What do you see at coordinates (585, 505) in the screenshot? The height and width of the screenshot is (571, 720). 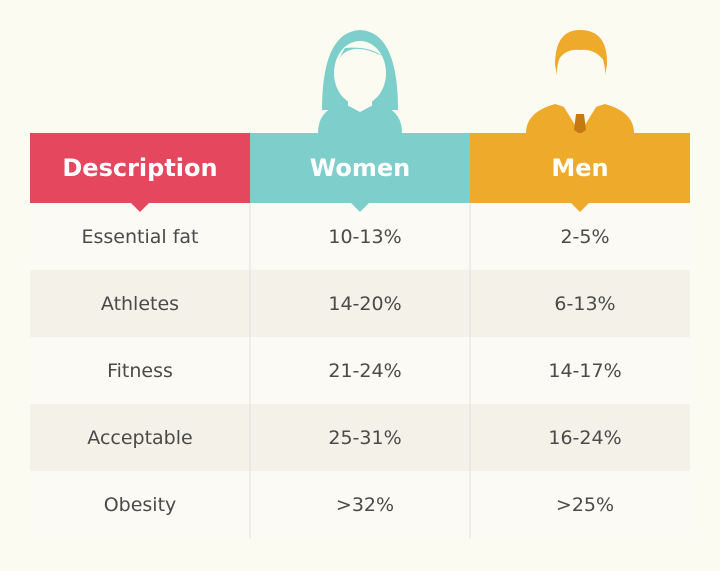 I see `cell-text: >25%` at bounding box center [585, 505].